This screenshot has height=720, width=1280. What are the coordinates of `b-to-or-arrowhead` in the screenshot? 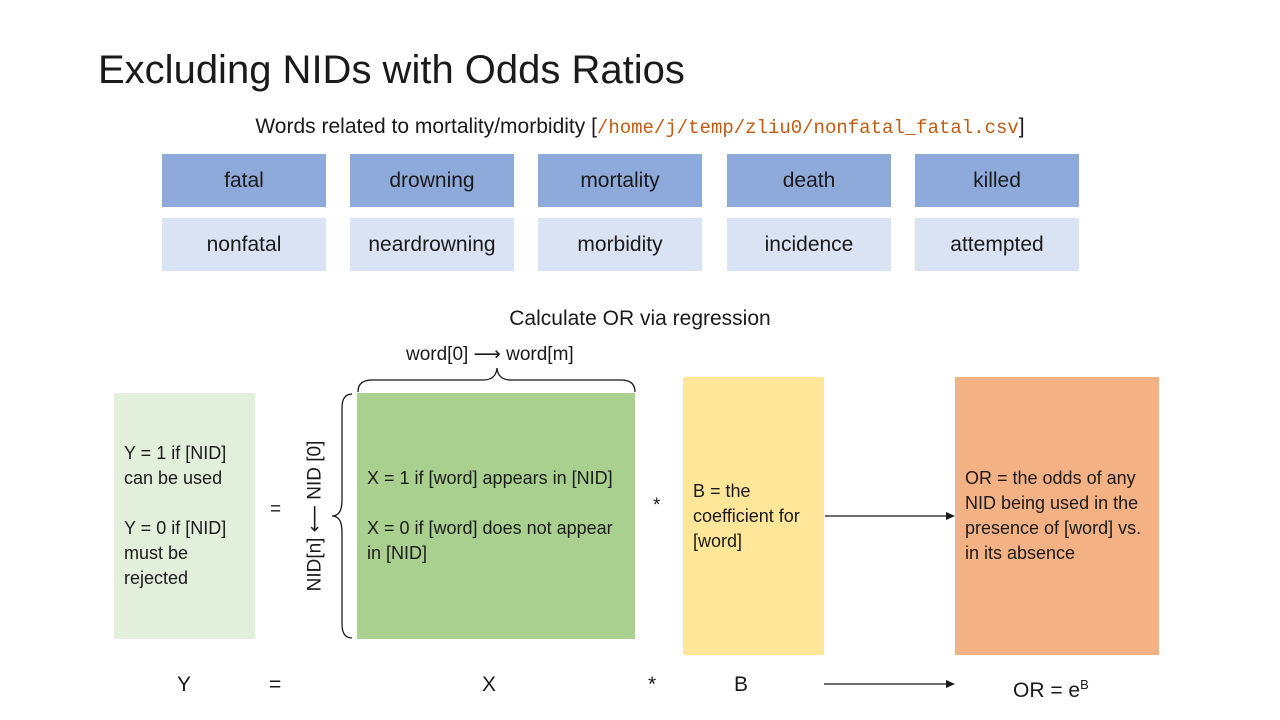 It's located at (950, 516).